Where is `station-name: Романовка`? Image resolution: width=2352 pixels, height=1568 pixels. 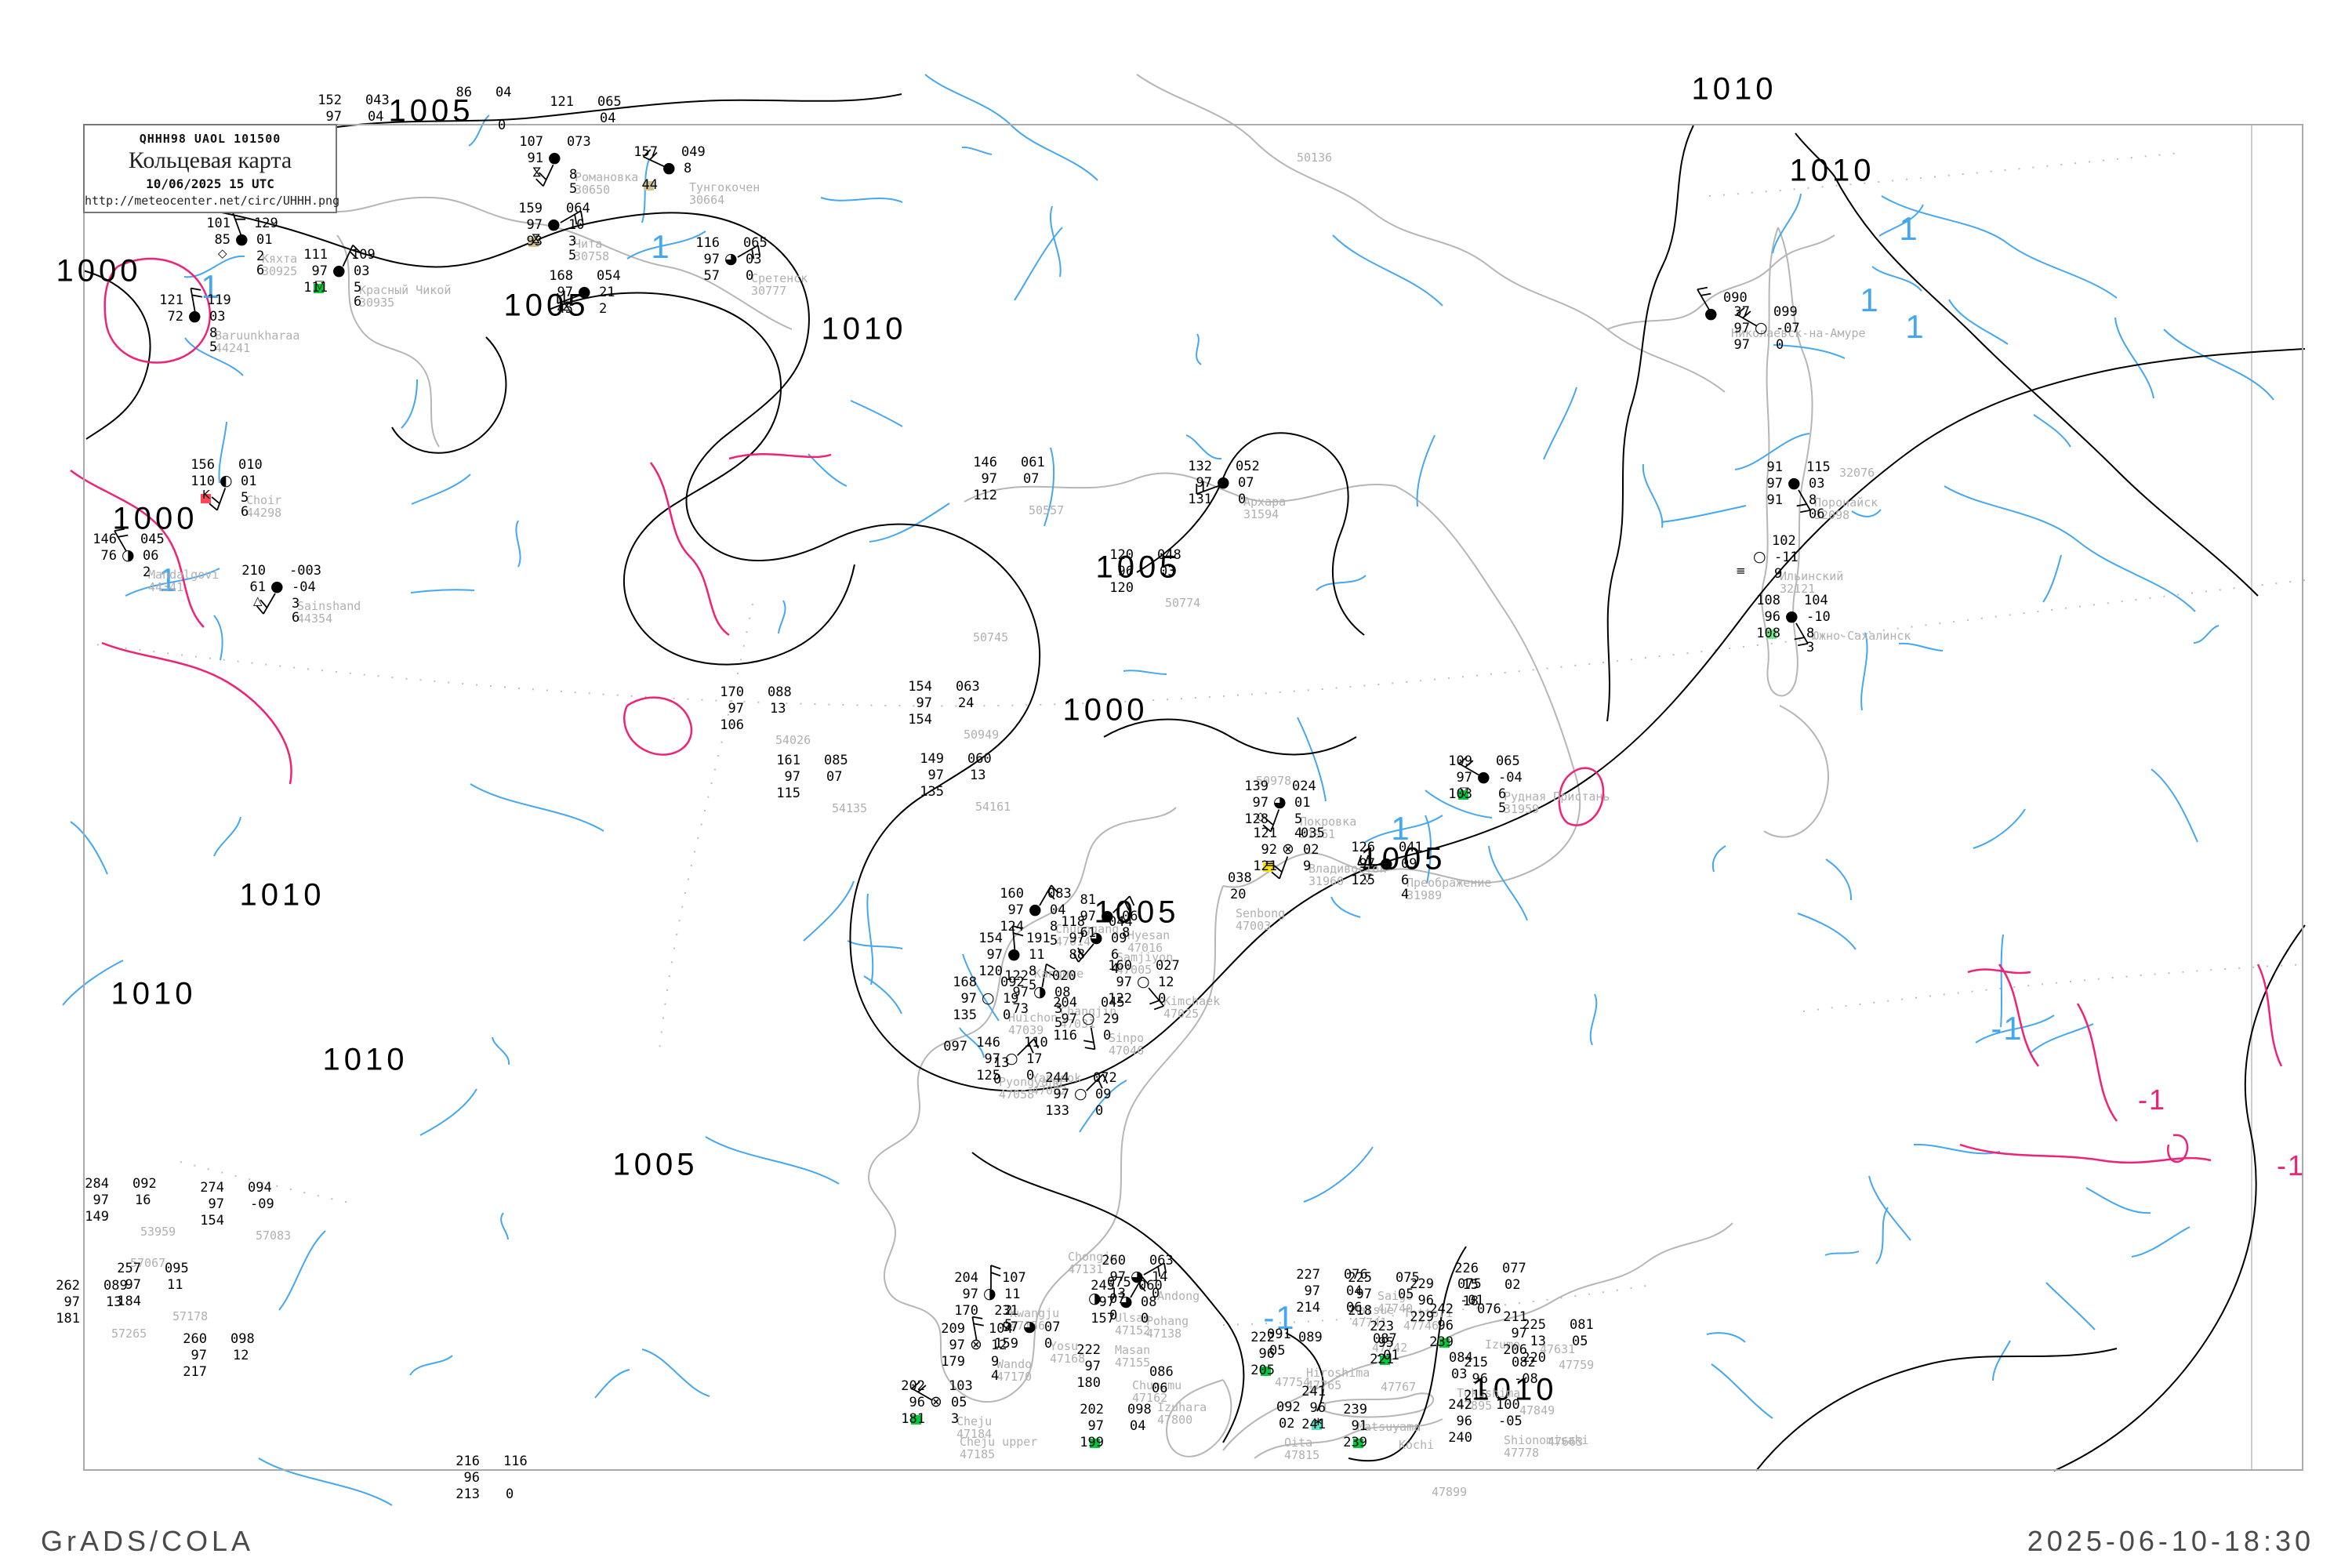 station-name: Романовка is located at coordinates (607, 177).